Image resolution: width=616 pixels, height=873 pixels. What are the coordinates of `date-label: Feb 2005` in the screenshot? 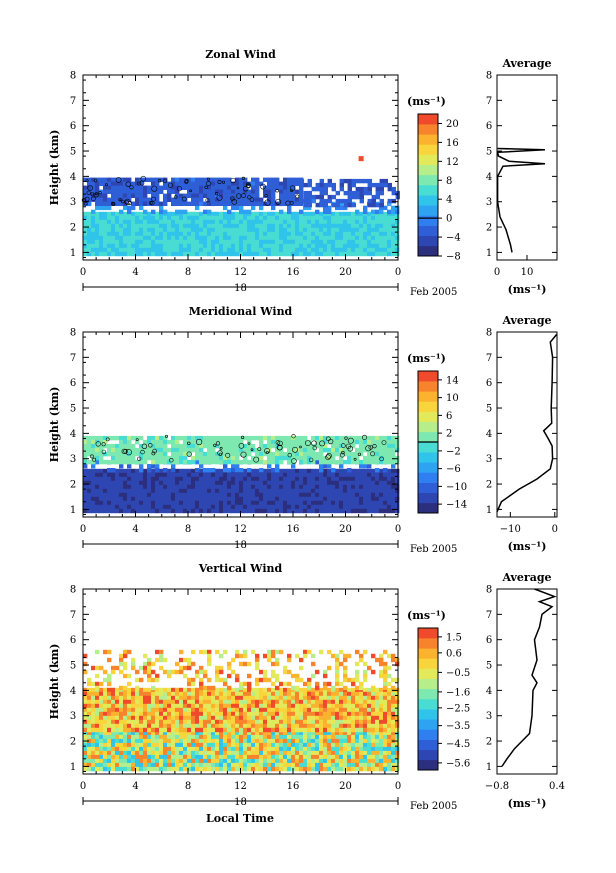 It's located at (433, 292).